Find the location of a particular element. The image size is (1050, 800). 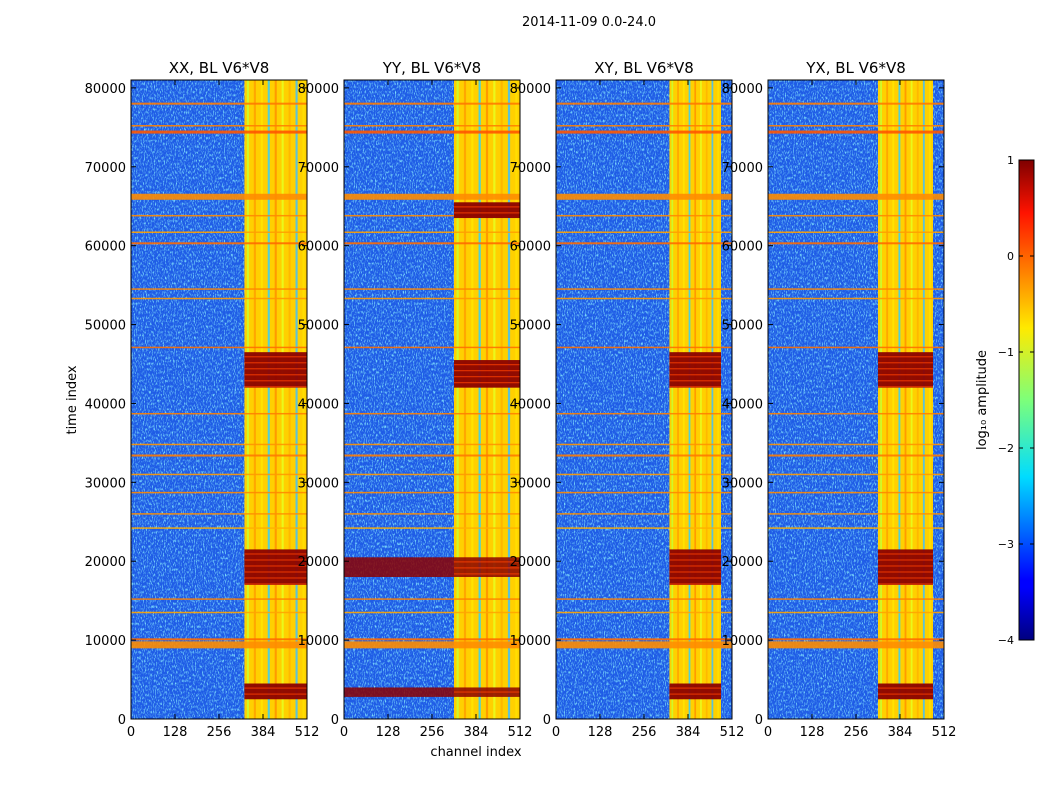

y-tick-label: 60000 is located at coordinates (318, 247).